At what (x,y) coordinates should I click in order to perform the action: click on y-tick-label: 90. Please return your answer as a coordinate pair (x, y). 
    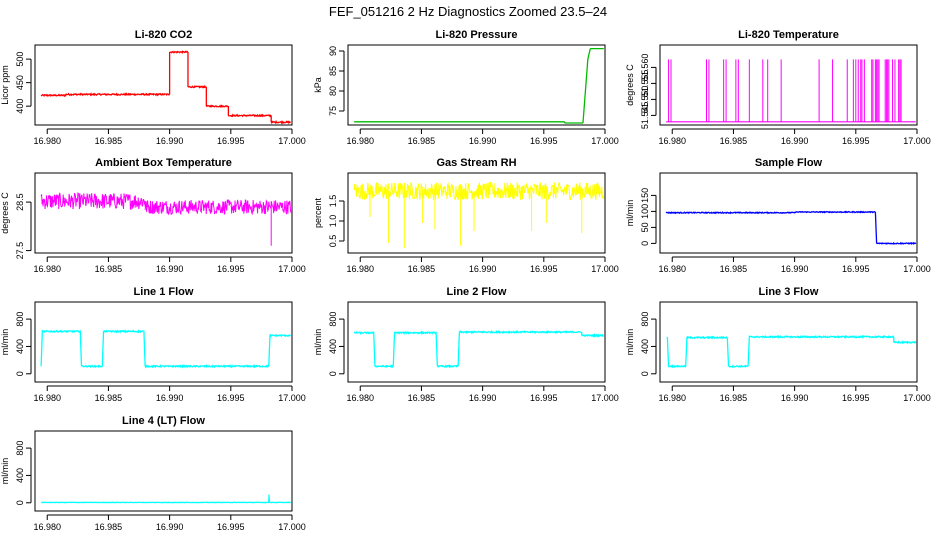
    Looking at the image, I should click on (333, 51).